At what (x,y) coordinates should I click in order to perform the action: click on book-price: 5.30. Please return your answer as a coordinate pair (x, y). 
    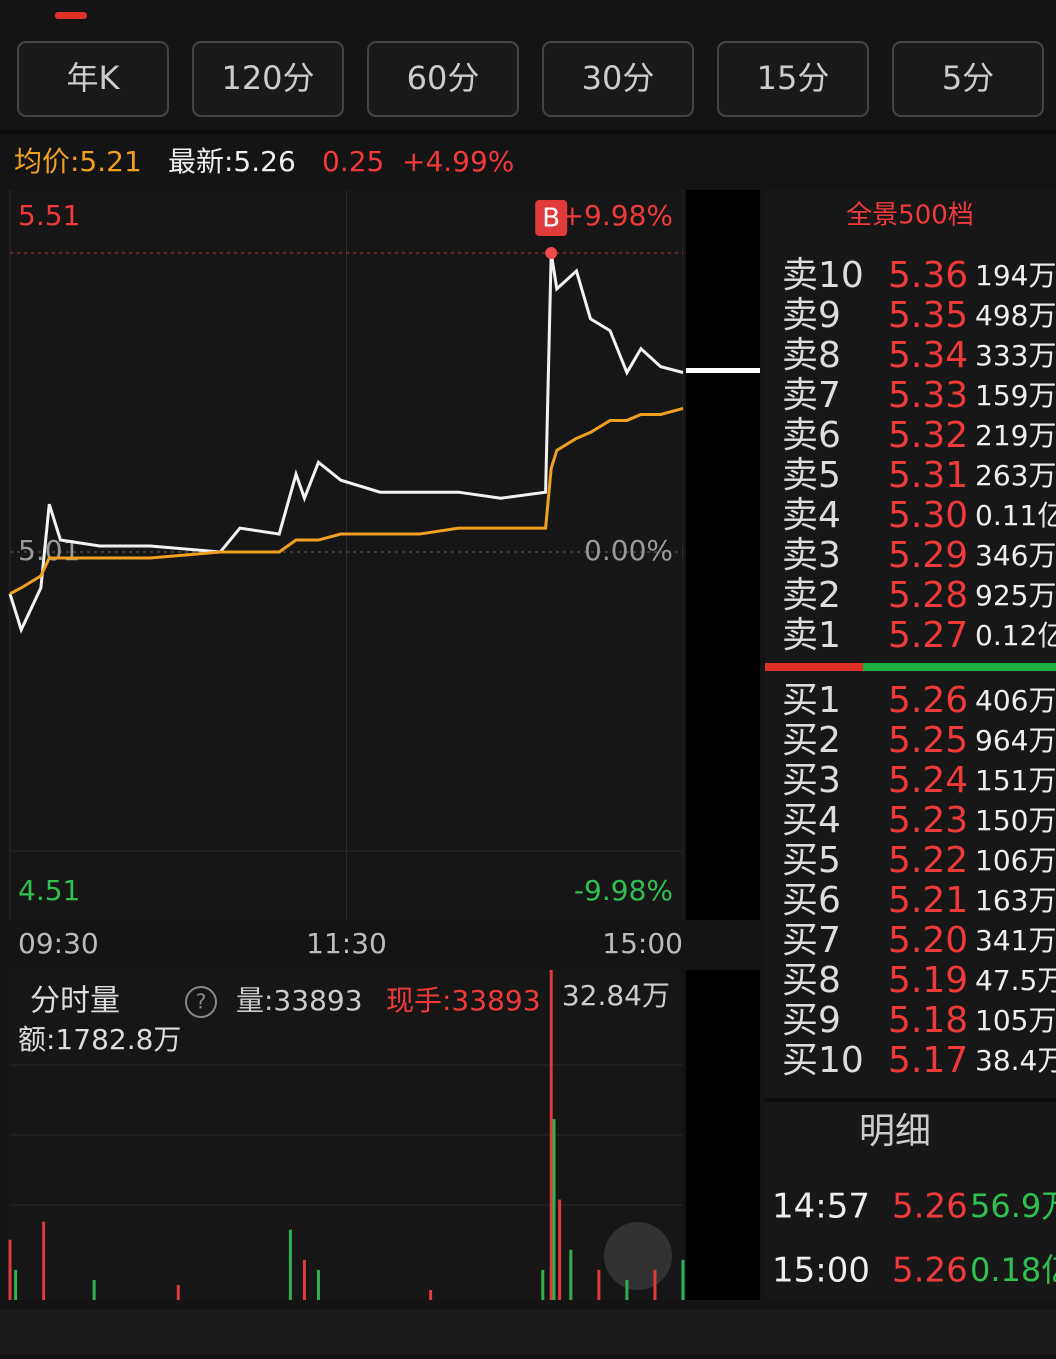
    Looking at the image, I should click on (928, 515).